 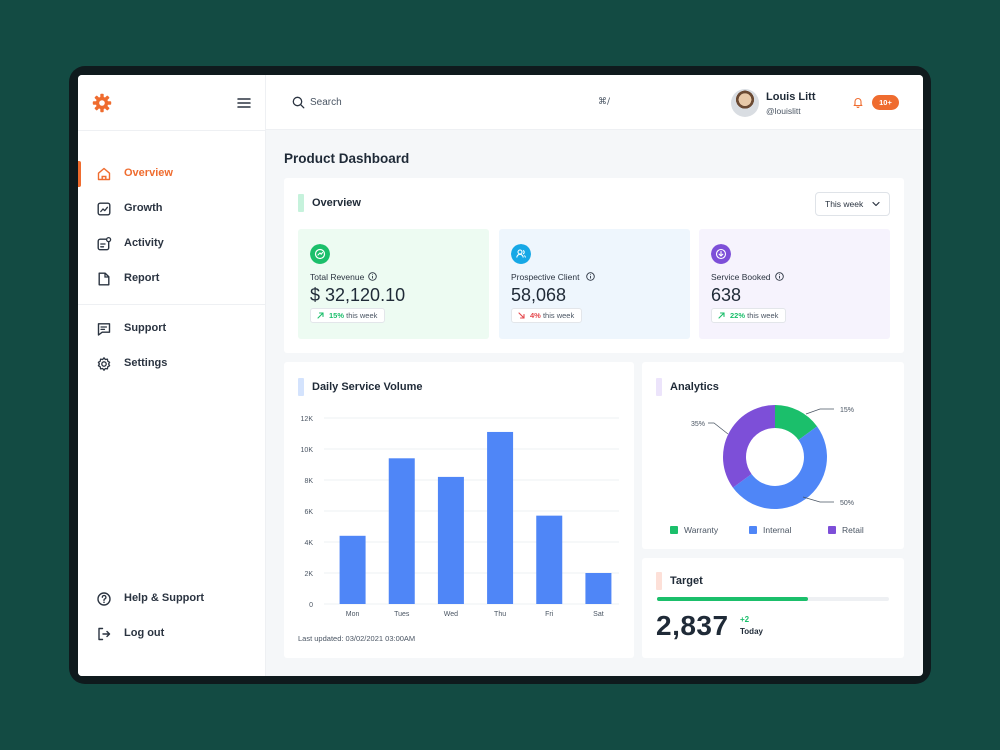 What do you see at coordinates (104, 634) in the screenshot?
I see `logout-icon` at bounding box center [104, 634].